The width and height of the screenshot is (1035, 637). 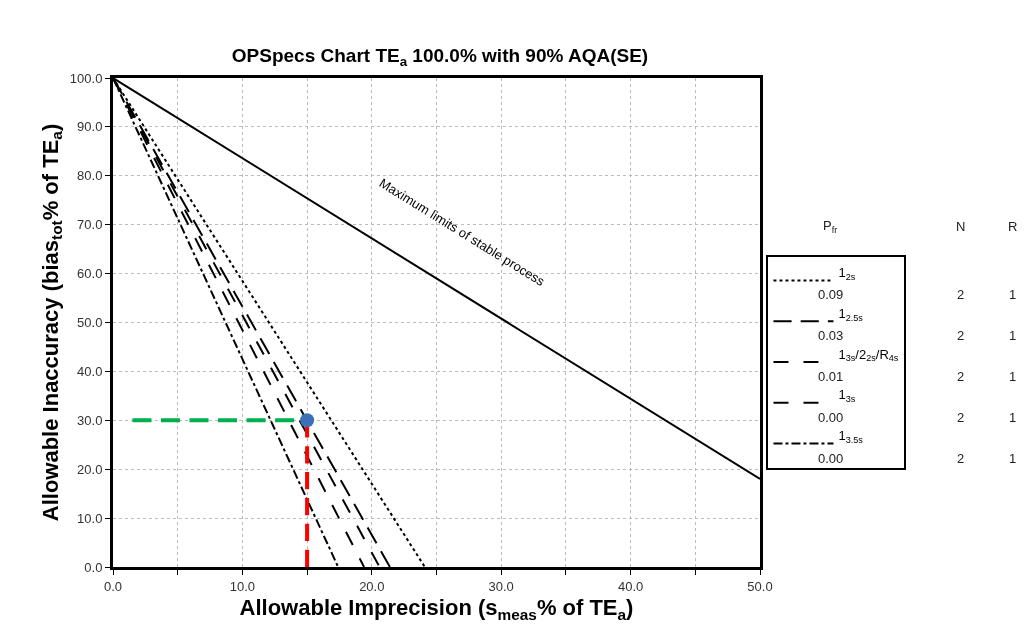 I want to click on x-tick-label: 0.0, so click(x=113, y=586).